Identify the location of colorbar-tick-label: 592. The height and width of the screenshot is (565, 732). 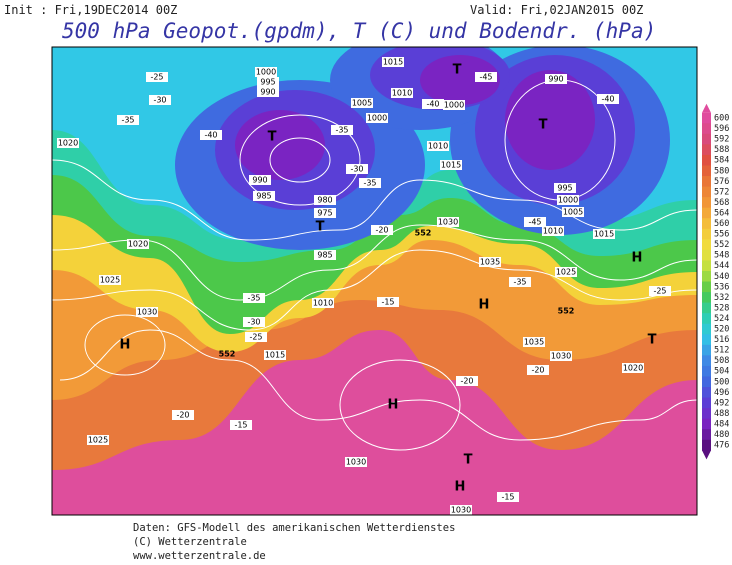
(721, 140).